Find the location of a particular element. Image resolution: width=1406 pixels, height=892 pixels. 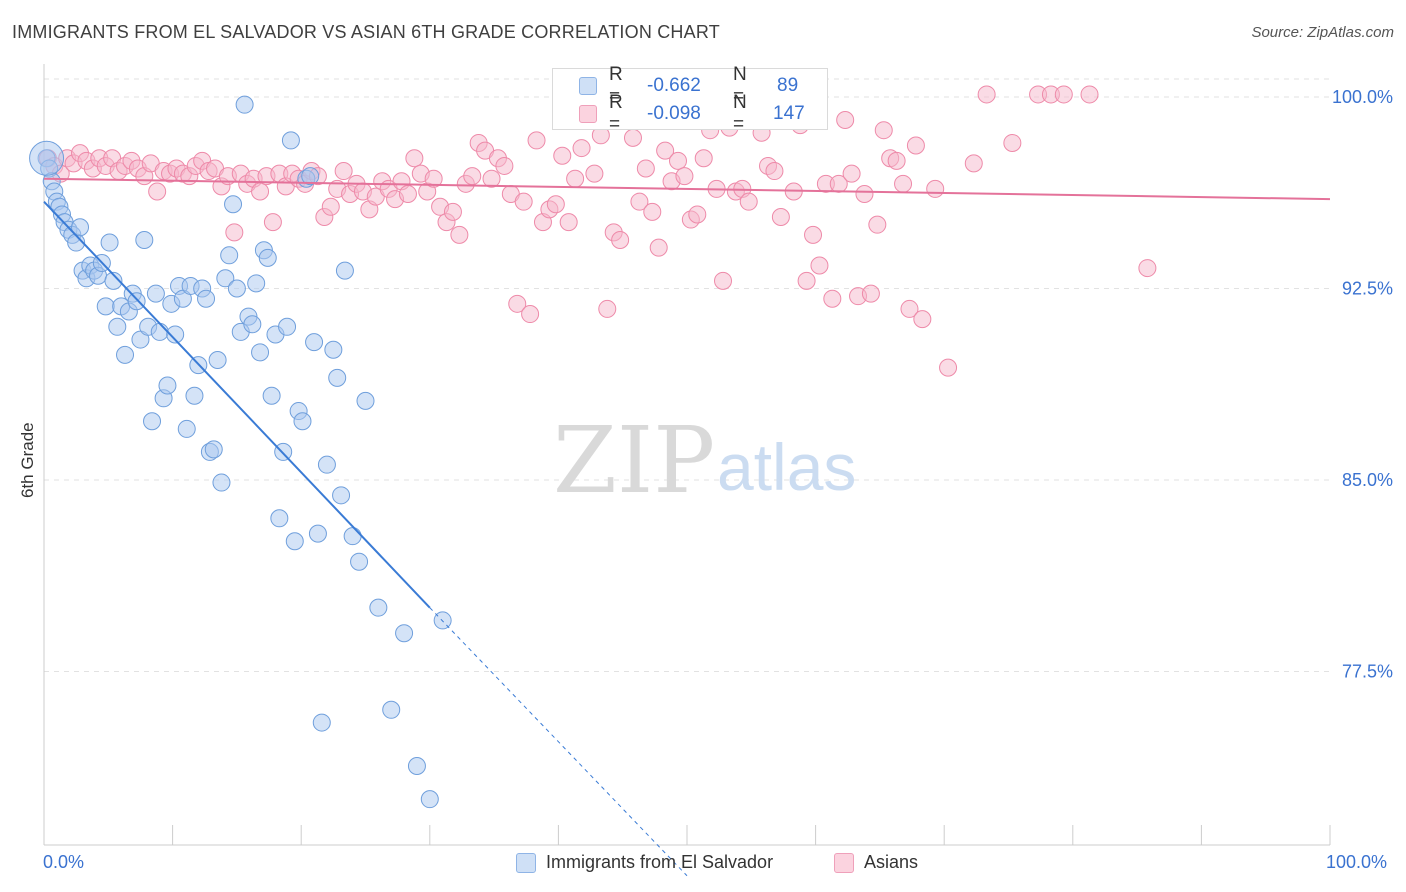

legend-label: Asians is located at coordinates (891, 862).